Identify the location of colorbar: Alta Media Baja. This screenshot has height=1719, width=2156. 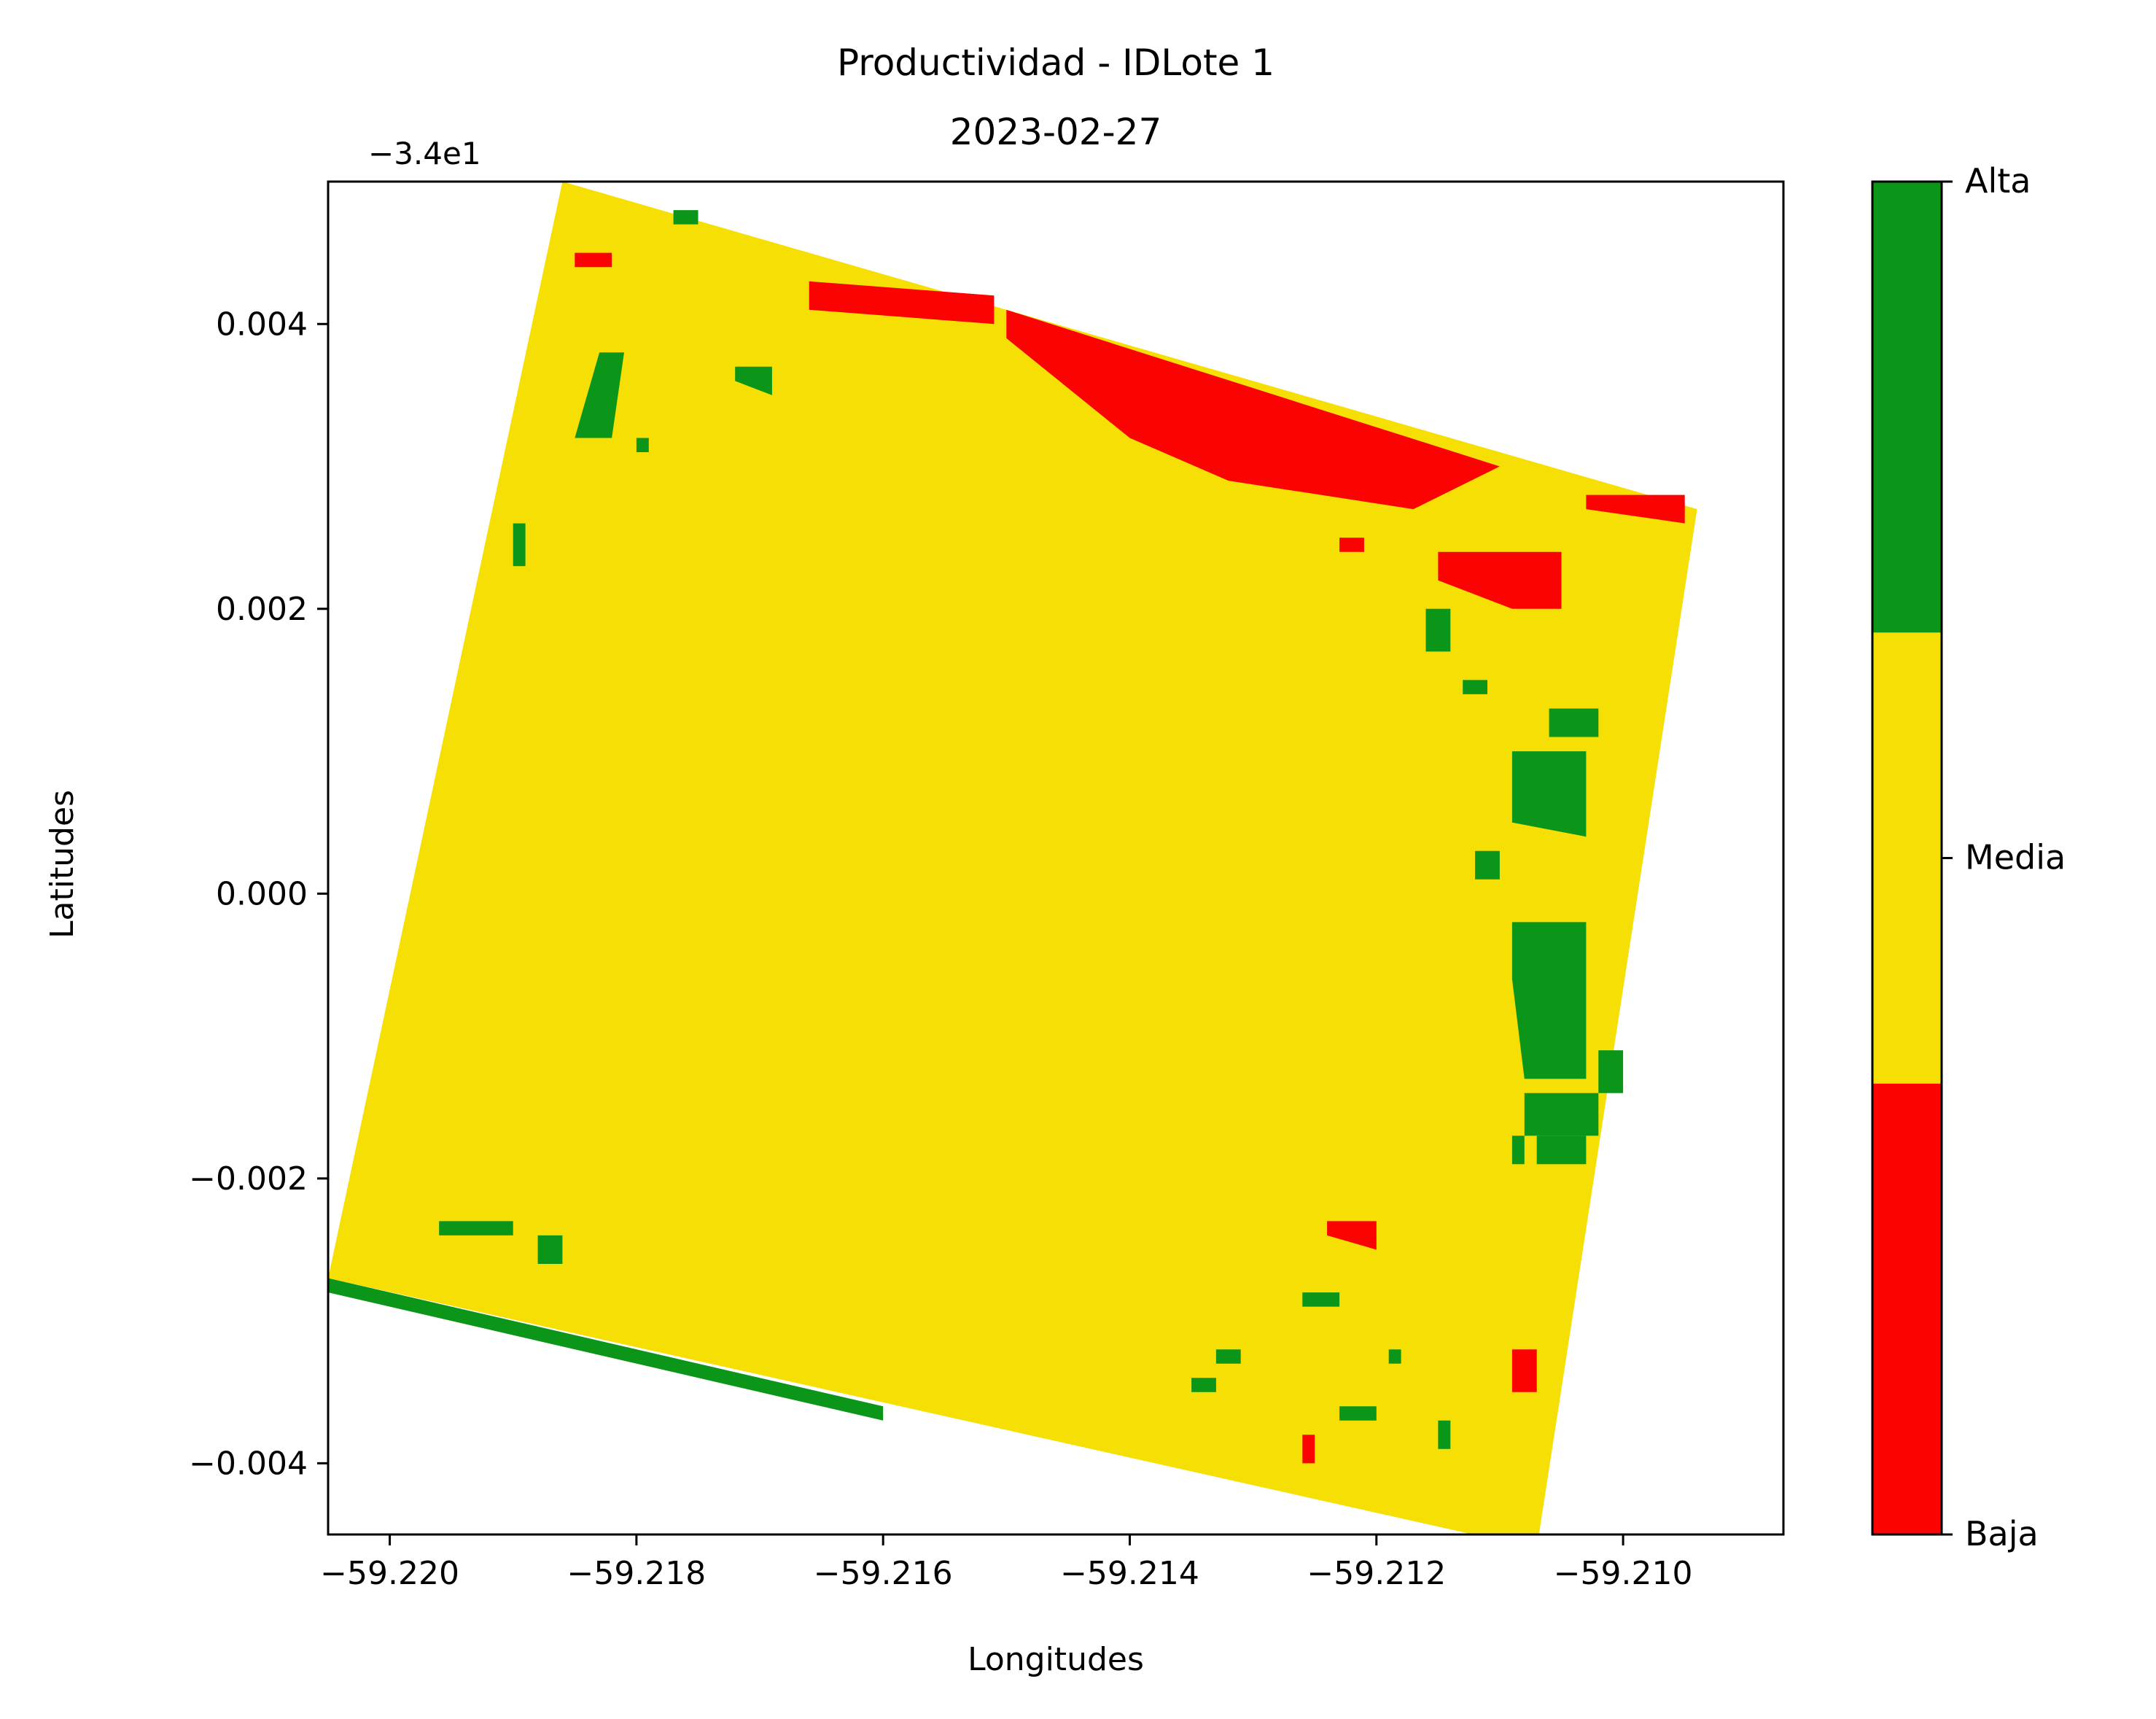
(1968, 857).